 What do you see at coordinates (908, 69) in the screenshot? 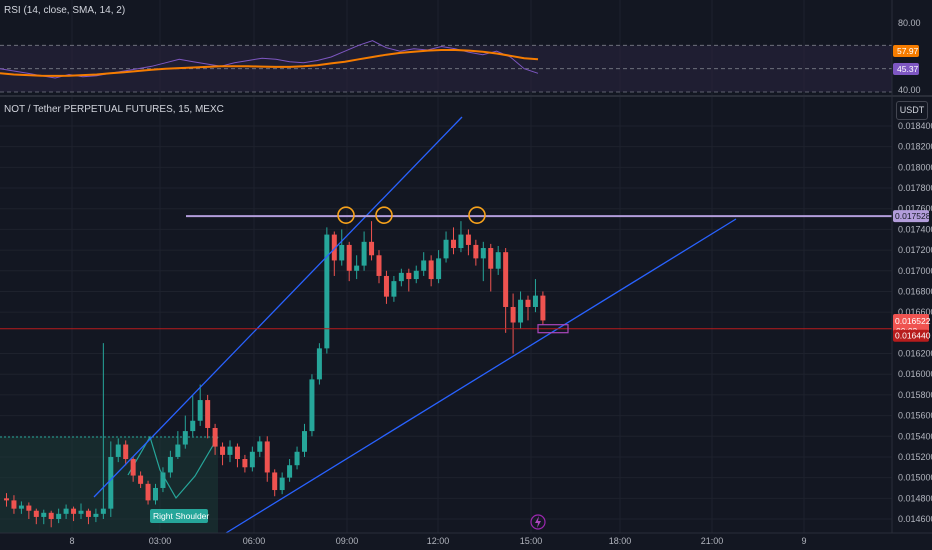
I see `rsi-value-text: 45.37` at bounding box center [908, 69].